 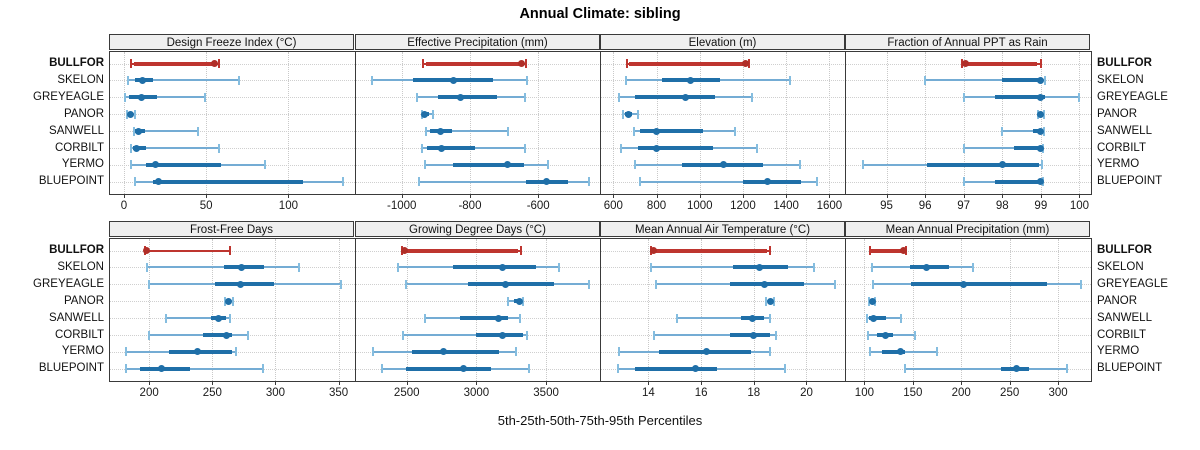 What do you see at coordinates (1132, 283) in the screenshot?
I see `station-label-right: GREYEAGLE` at bounding box center [1132, 283].